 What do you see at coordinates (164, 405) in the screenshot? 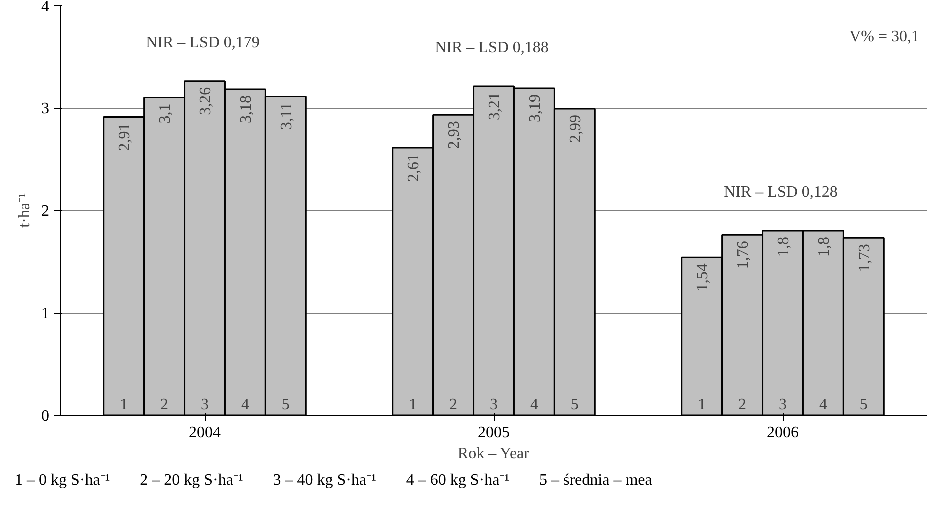
I see `series-label: 2` at bounding box center [164, 405].